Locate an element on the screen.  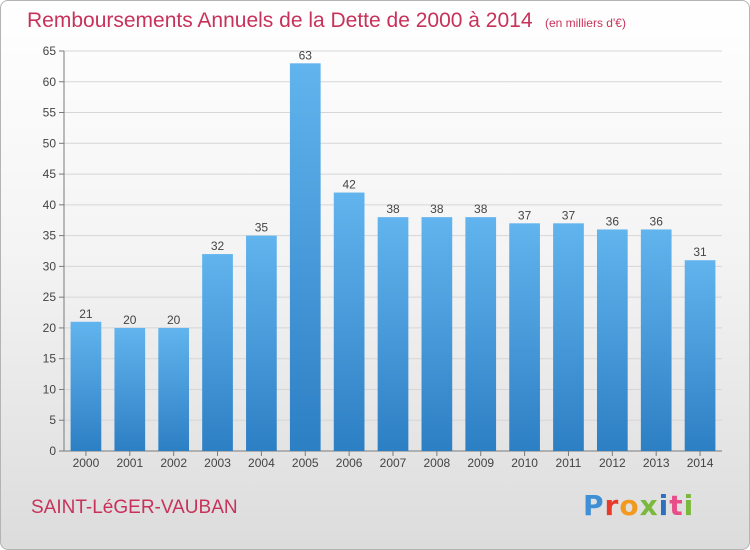
x-tick-label: 2005 is located at coordinates (305, 463).